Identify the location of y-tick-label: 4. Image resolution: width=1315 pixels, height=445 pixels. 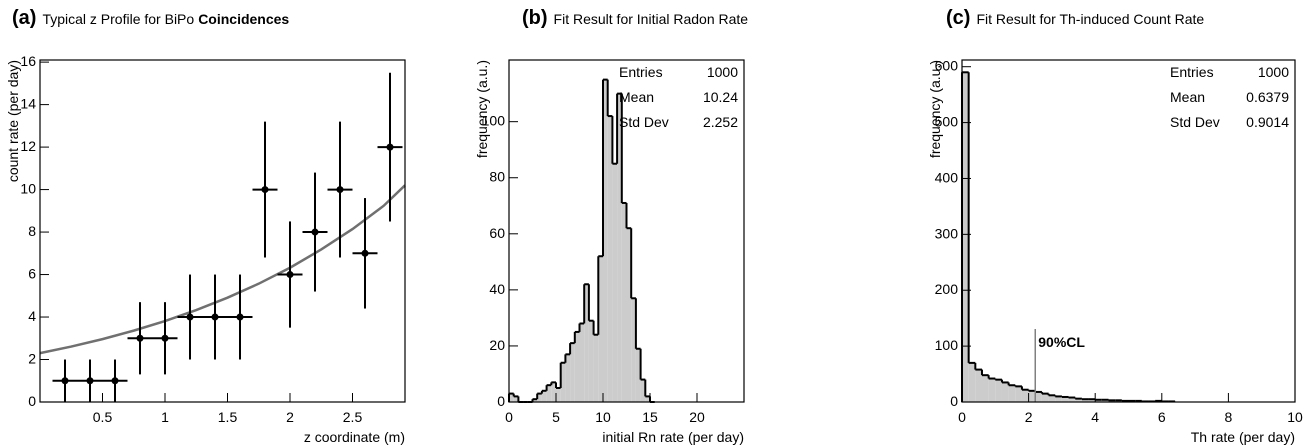
(32, 316).